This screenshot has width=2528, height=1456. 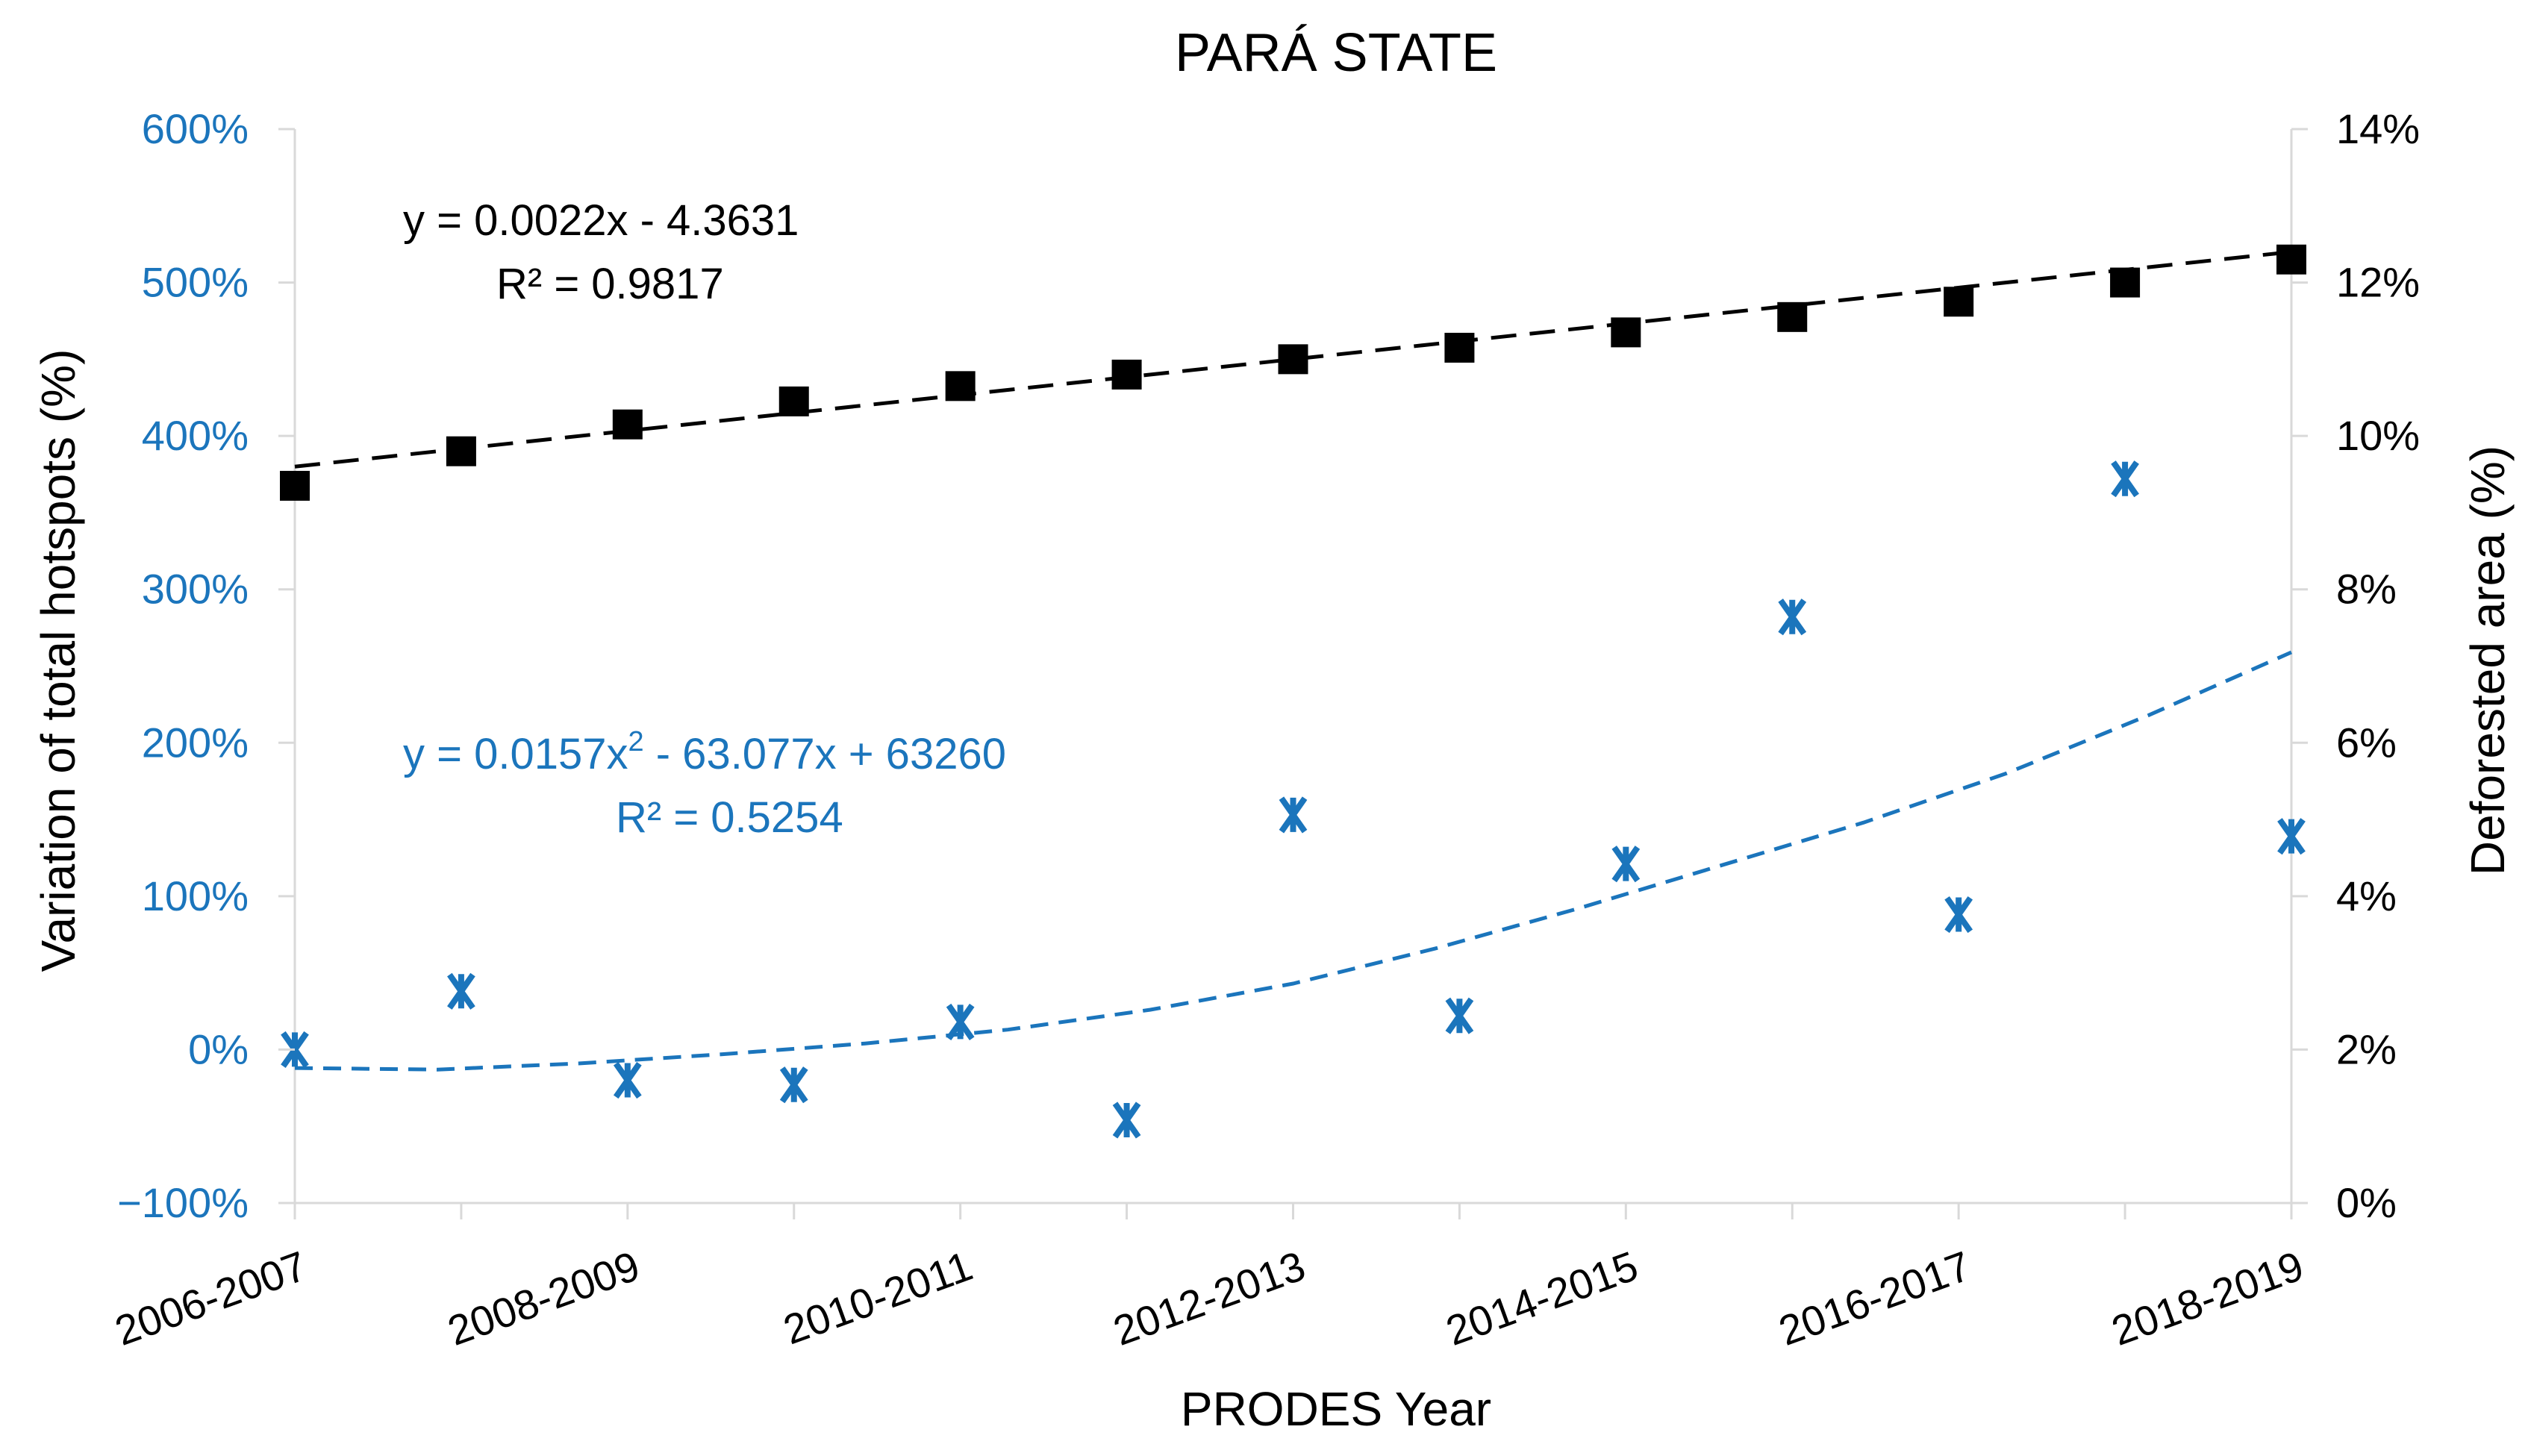 What do you see at coordinates (2125, 282) in the screenshot?
I see `deforestation-point-2017-2018` at bounding box center [2125, 282].